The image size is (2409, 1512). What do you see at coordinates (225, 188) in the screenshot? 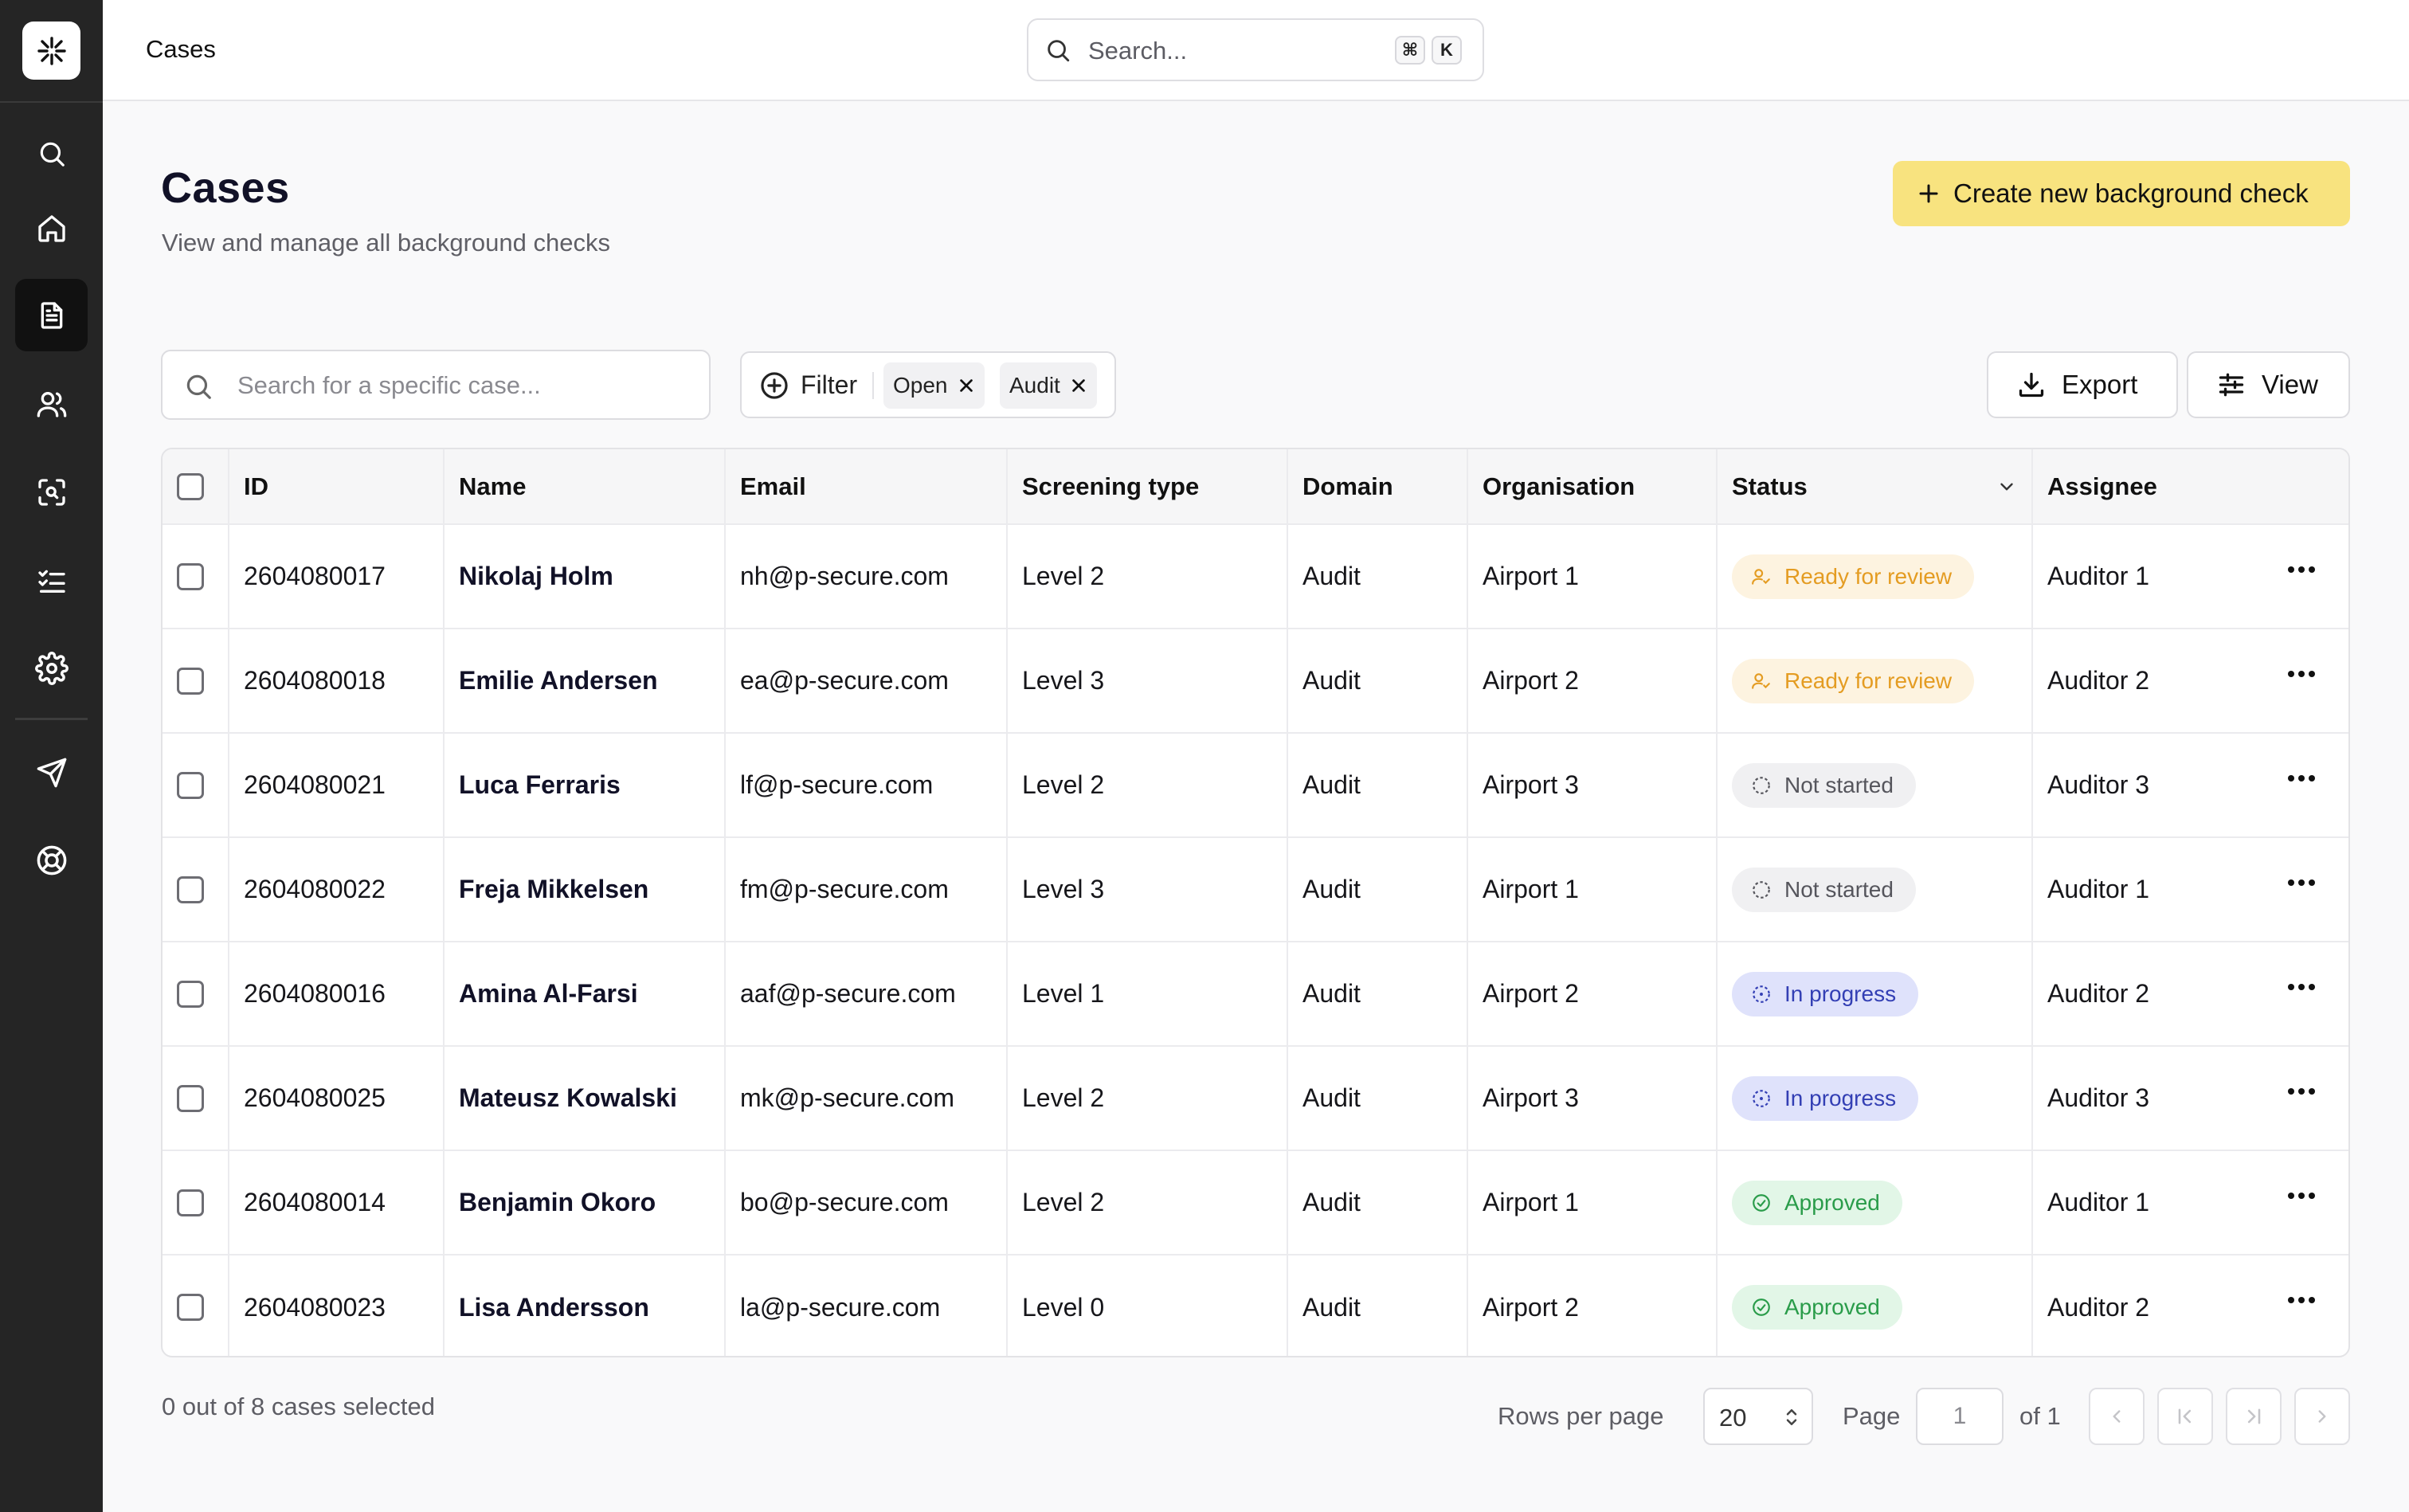
I see `page-title: Cases` at bounding box center [225, 188].